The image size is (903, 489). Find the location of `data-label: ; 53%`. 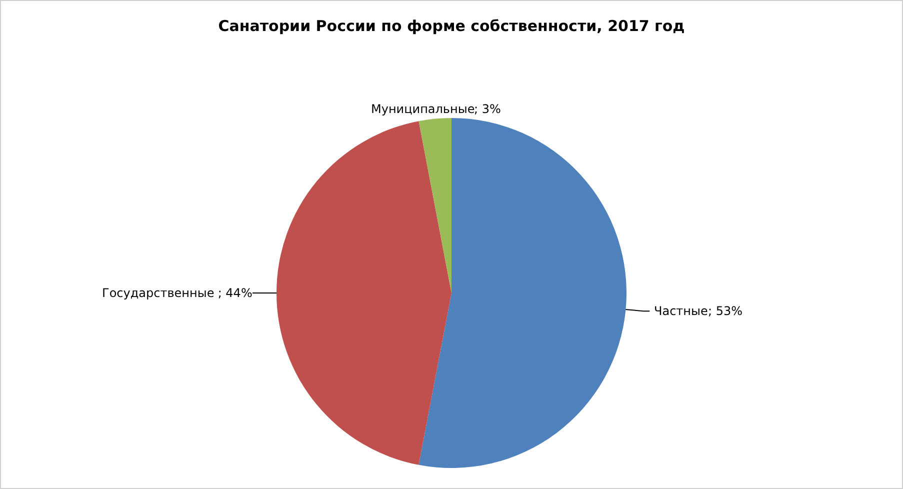

data-label: ; 53% is located at coordinates (725, 311).